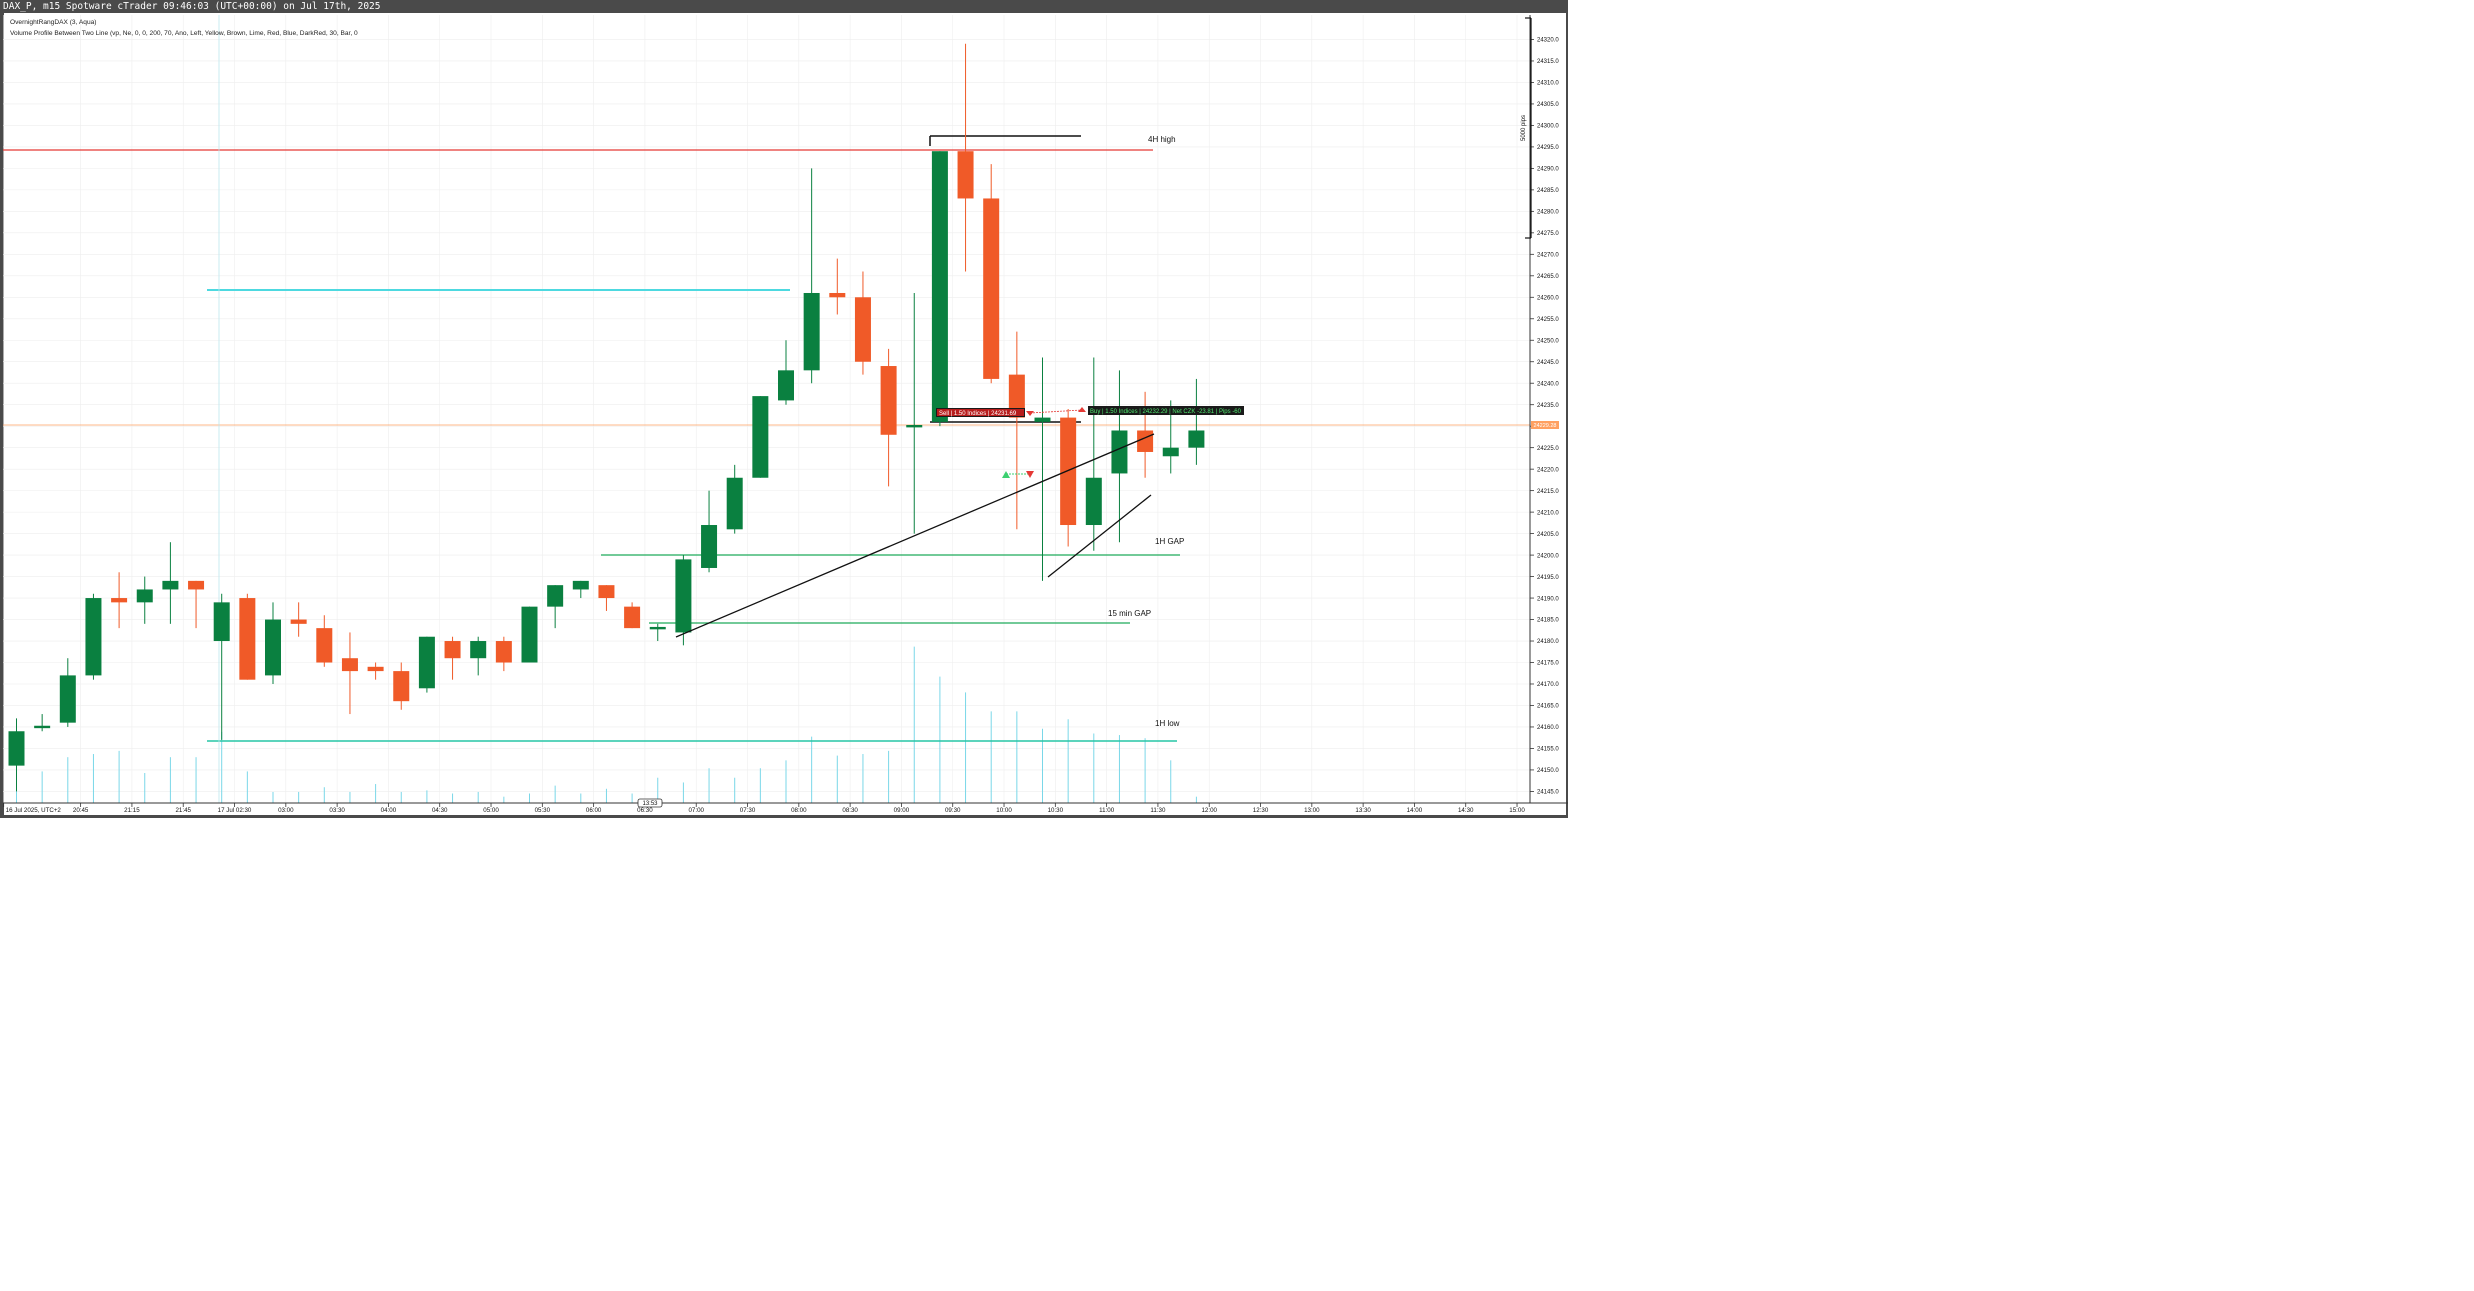 The width and height of the screenshot is (2474, 1291). What do you see at coordinates (1209, 810) in the screenshot?
I see `time-tick-label: 12:00` at bounding box center [1209, 810].